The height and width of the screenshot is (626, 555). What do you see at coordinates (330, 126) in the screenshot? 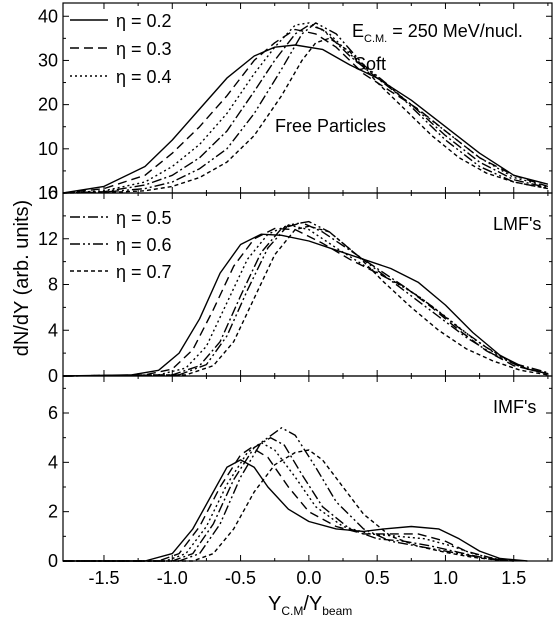
I see `panel-label-free-particles: Free Particles` at bounding box center [330, 126].